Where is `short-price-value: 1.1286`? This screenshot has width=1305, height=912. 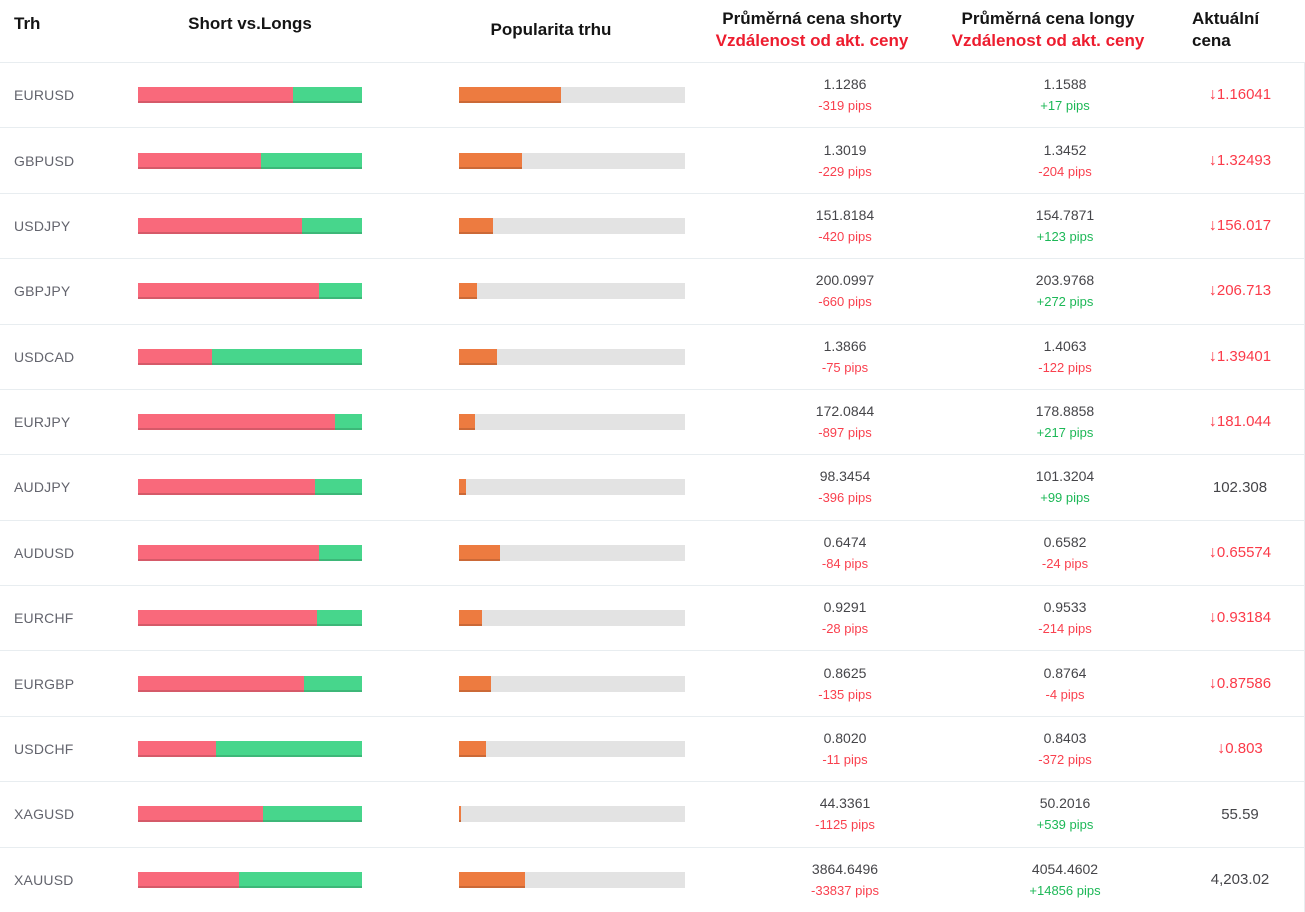
short-price-value: 1.1286 is located at coordinates (845, 84).